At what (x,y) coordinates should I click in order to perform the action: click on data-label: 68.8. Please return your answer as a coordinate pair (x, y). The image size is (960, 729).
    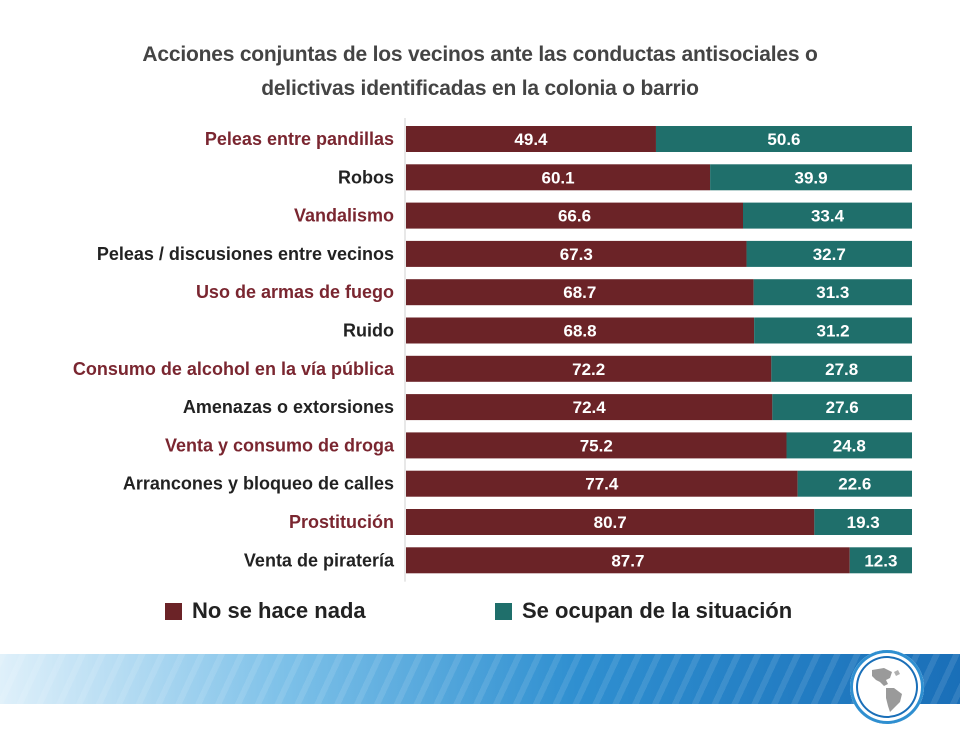
    Looking at the image, I should click on (580, 331).